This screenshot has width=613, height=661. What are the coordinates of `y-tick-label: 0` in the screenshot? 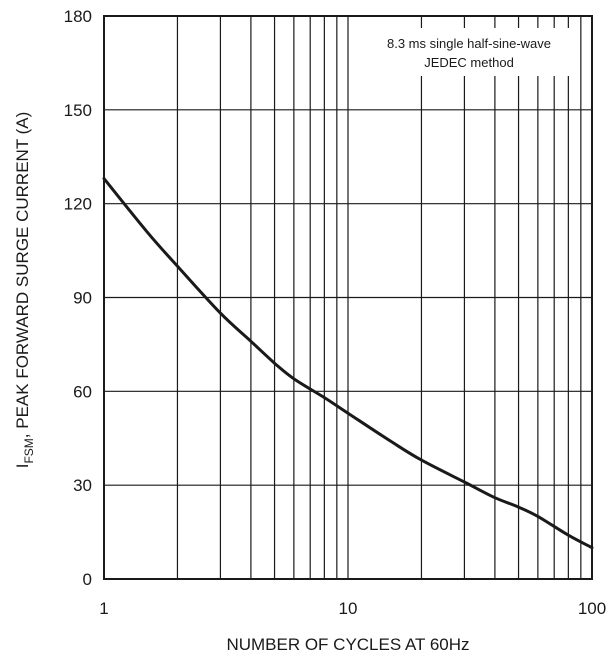 It's located at (87, 579).